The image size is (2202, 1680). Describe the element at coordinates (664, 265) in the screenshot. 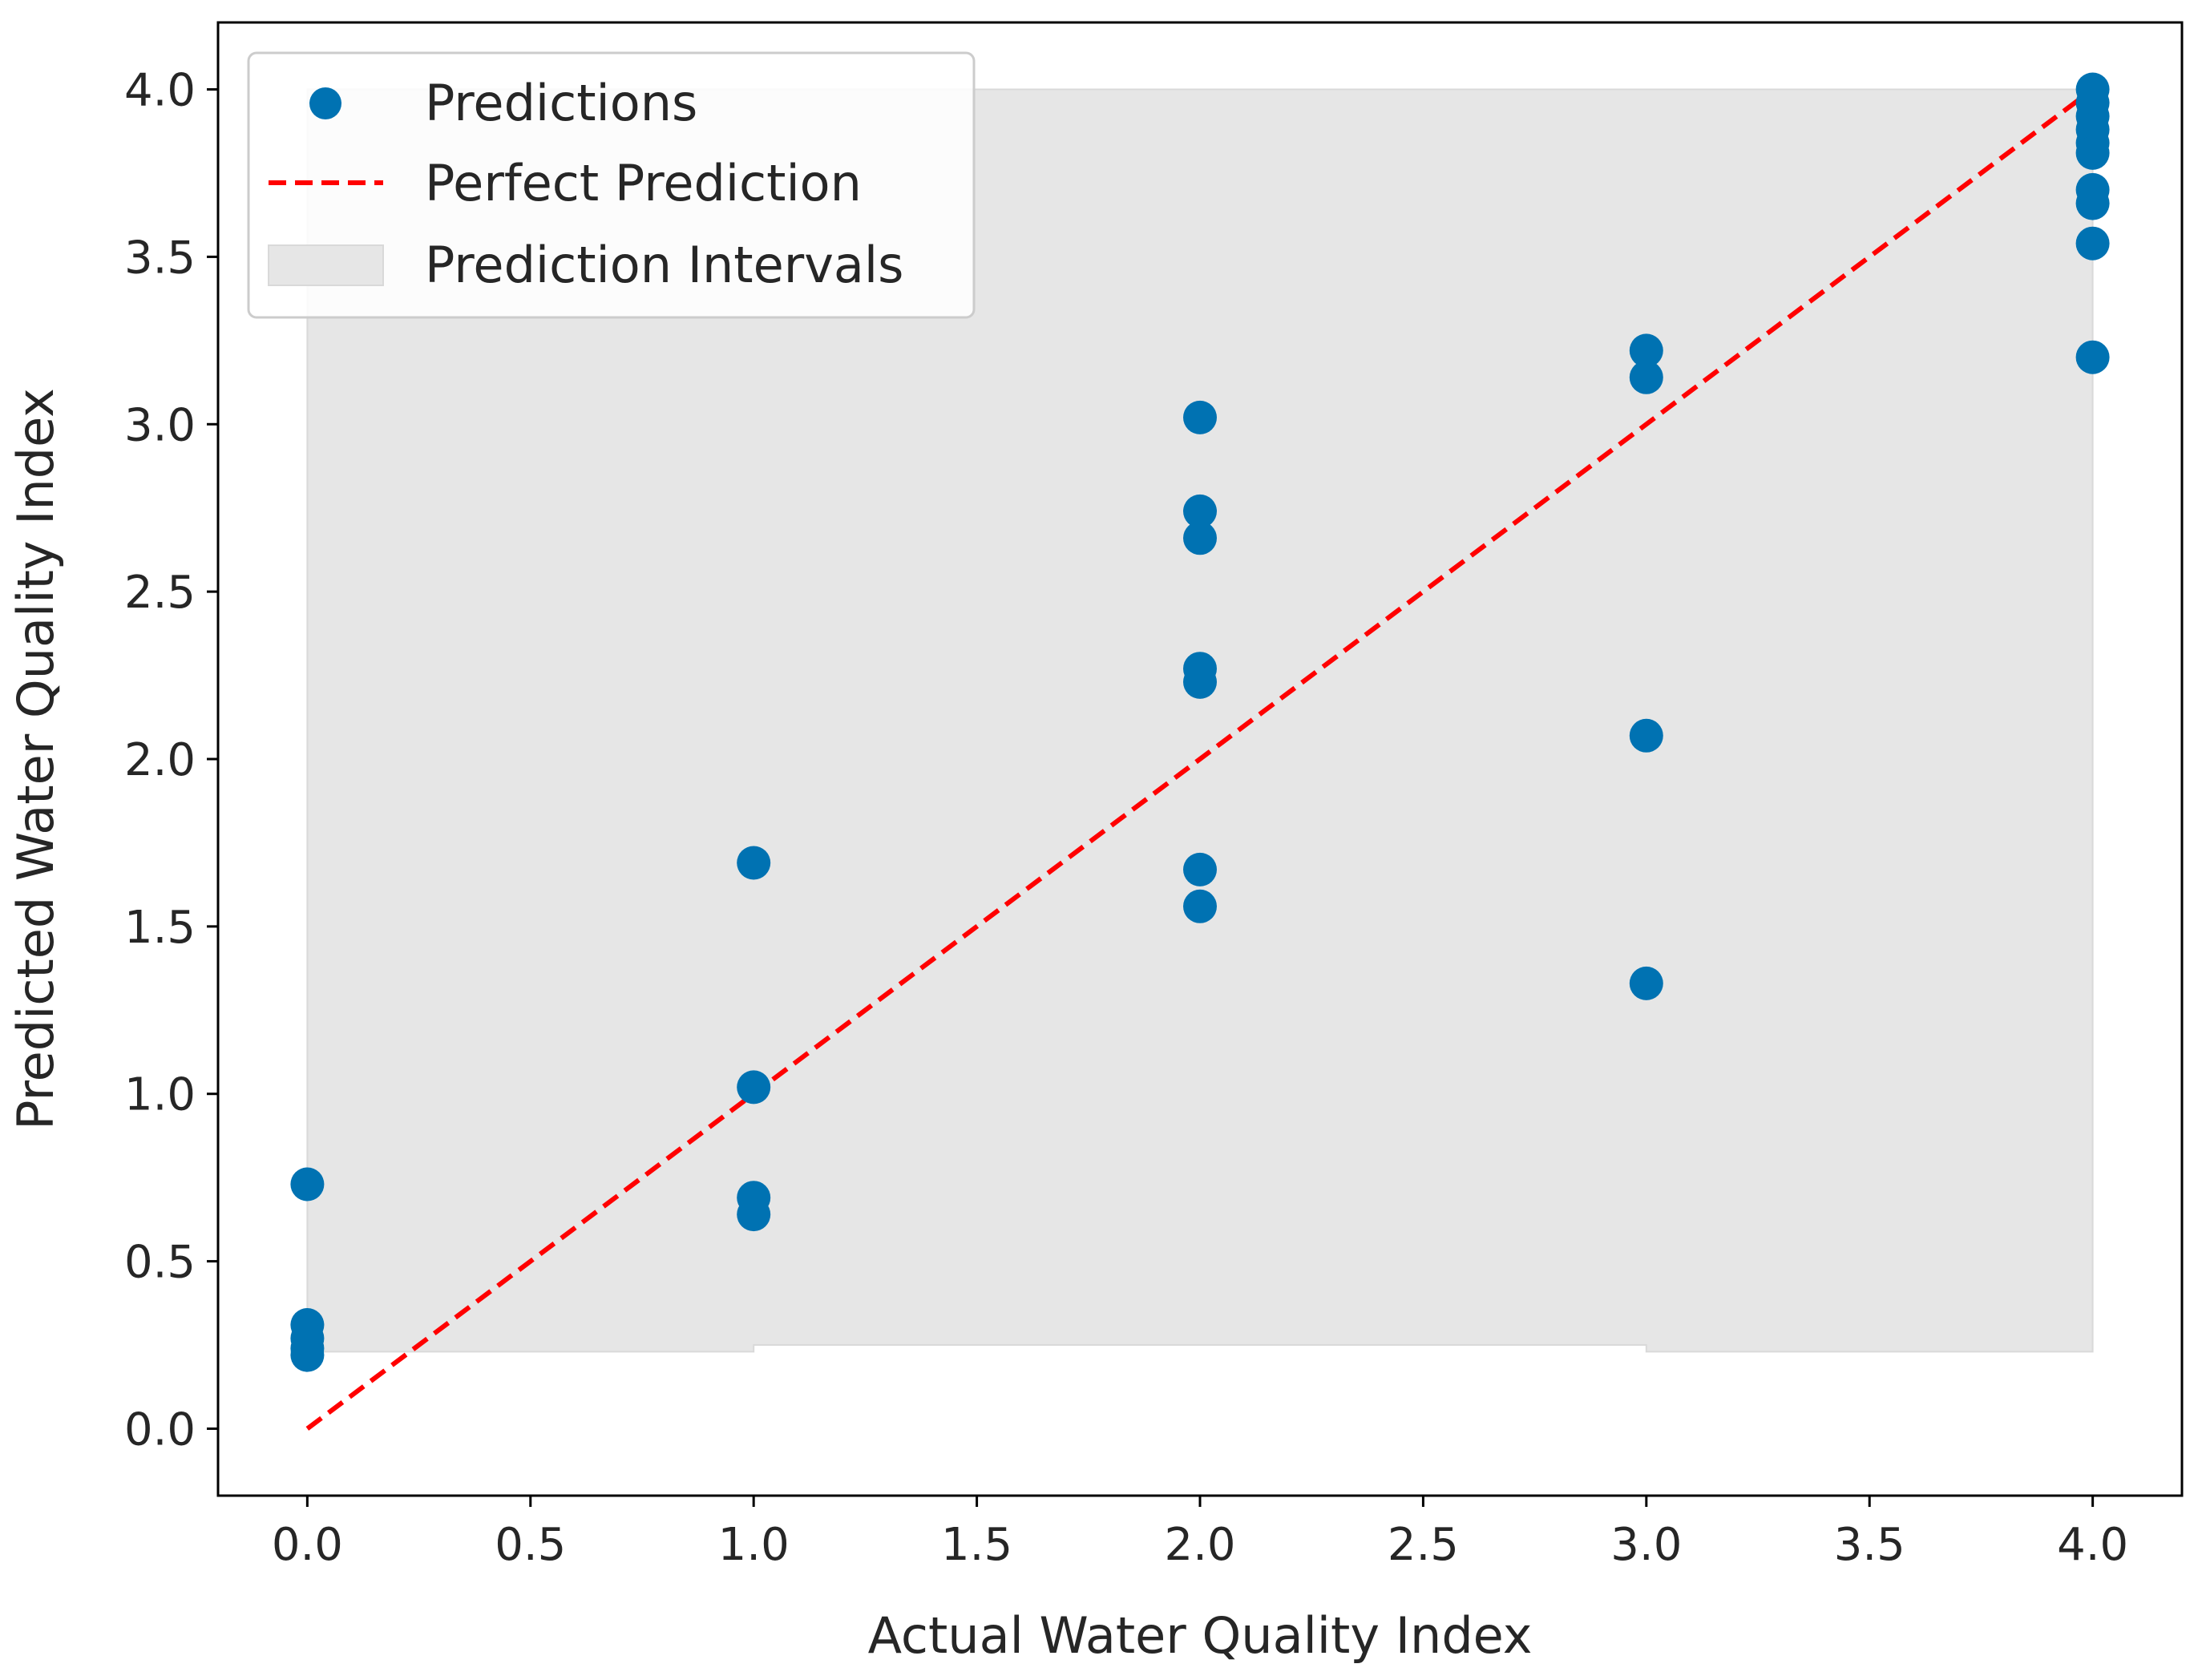

I see `legend-prediction-intervals-label: Prediction Intervals` at that location.